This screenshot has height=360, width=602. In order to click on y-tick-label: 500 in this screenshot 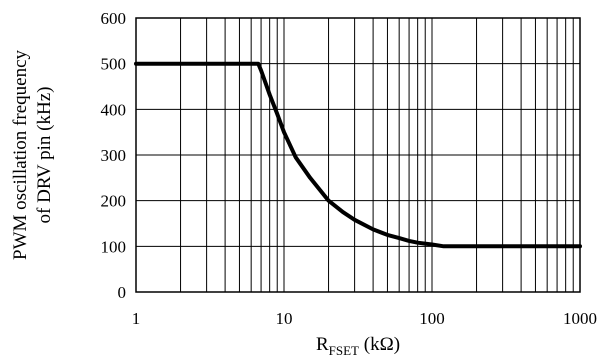, I will do `click(114, 64)`.